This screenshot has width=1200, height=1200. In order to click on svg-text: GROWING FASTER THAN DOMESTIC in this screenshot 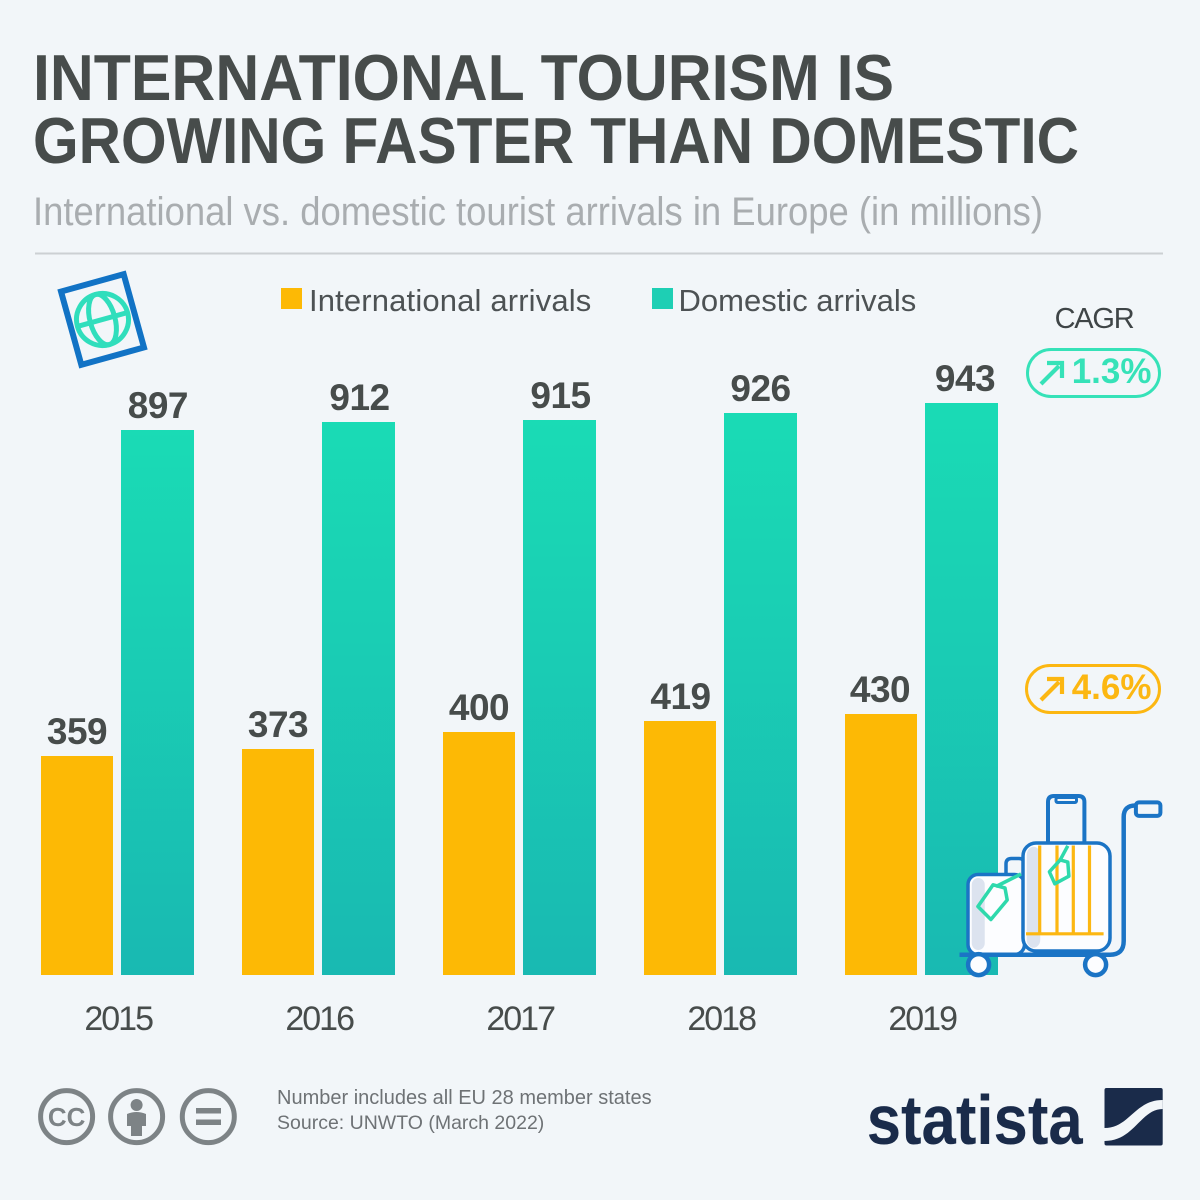, I will do `click(556, 140)`.